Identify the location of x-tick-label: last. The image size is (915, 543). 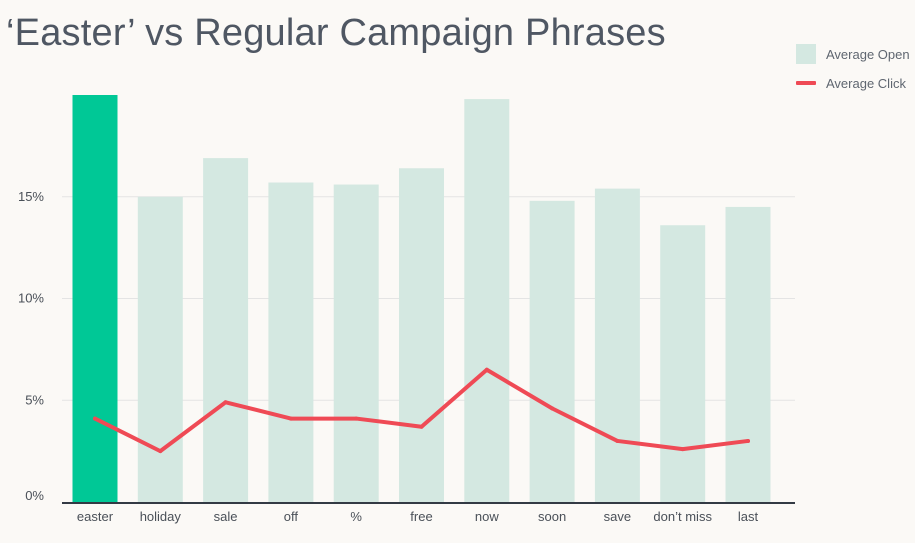
(748, 516).